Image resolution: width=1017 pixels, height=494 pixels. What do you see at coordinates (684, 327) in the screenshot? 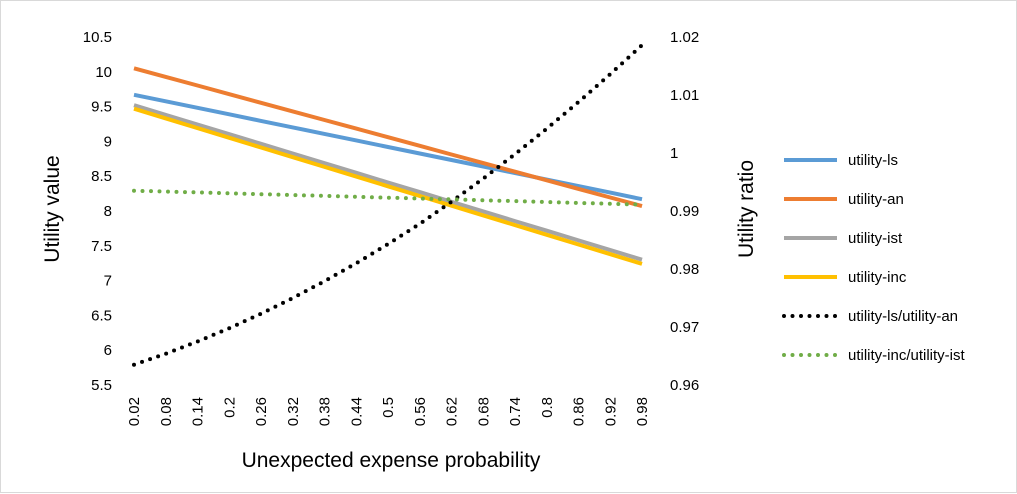
I see `y2-tick-label: 0.97` at bounding box center [684, 327].